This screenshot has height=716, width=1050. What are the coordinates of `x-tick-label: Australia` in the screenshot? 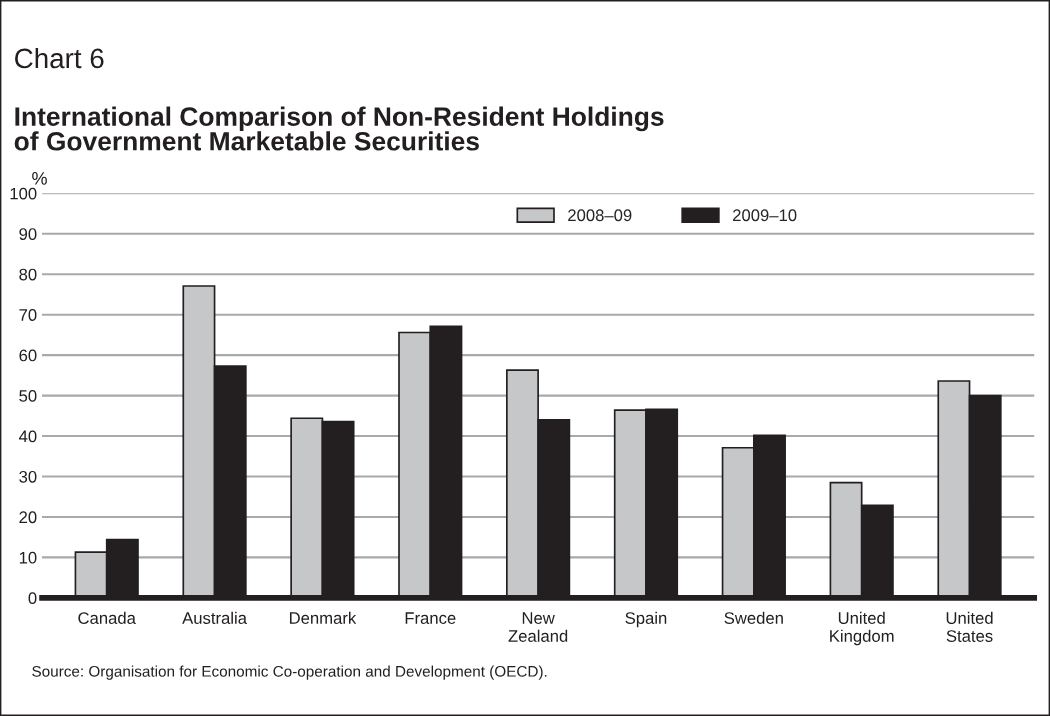 It's located at (214, 617).